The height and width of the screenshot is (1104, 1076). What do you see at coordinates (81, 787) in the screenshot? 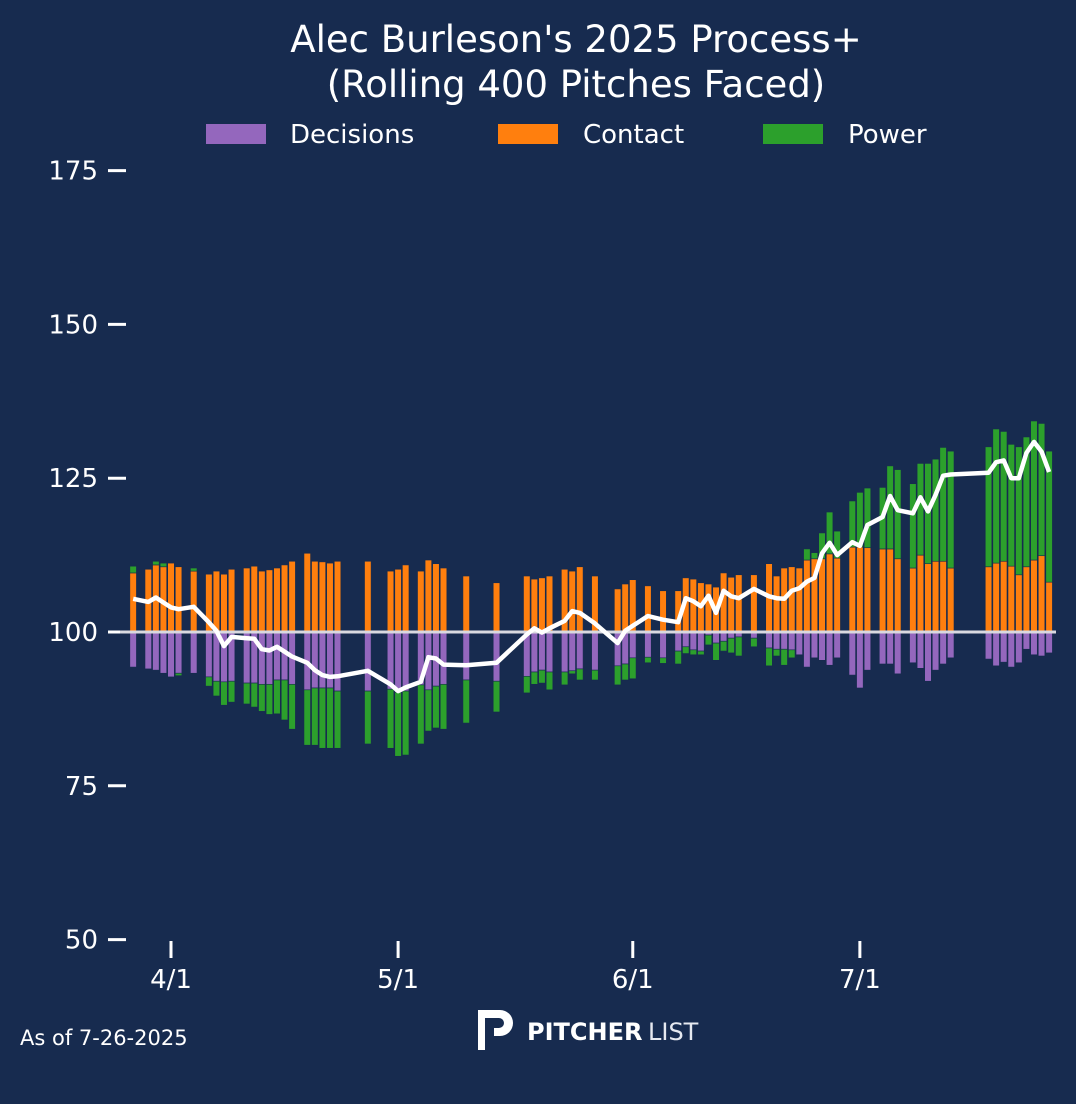
I see `y-tick-label-75: 75` at bounding box center [81, 787].